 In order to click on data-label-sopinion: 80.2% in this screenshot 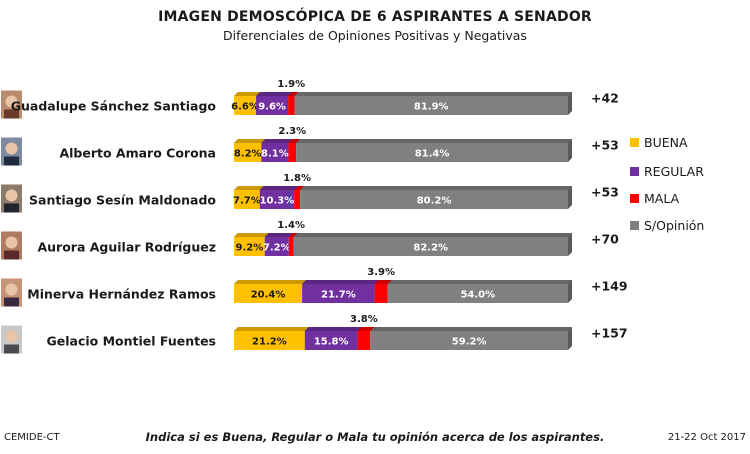, I will do `click(434, 201)`.